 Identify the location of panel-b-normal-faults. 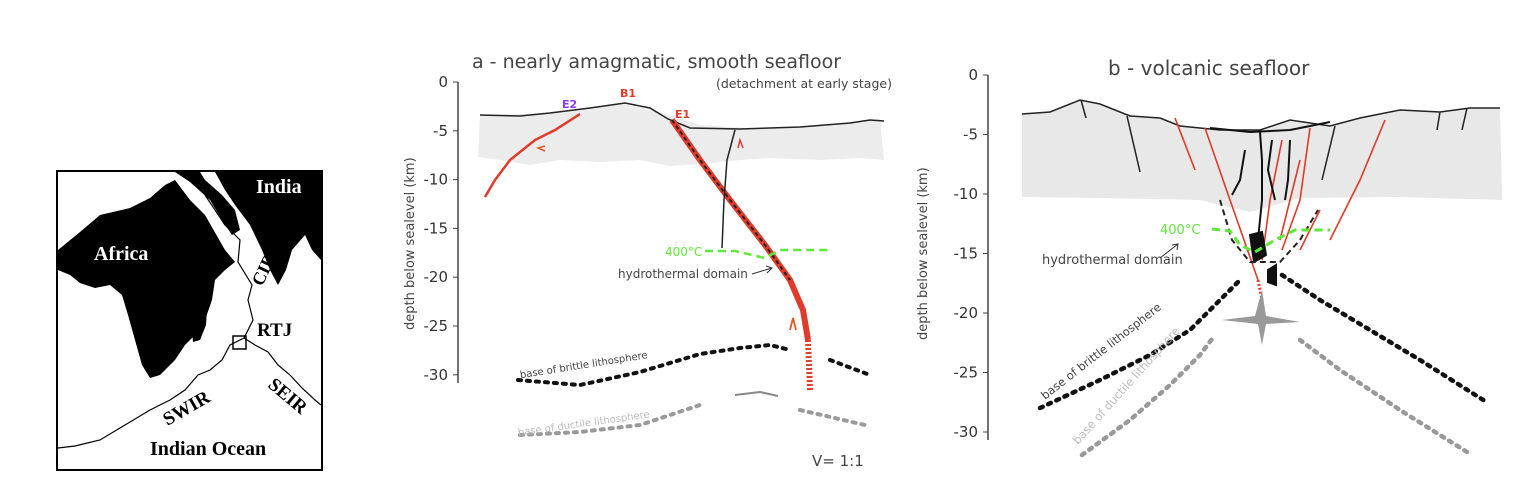
(1274, 140).